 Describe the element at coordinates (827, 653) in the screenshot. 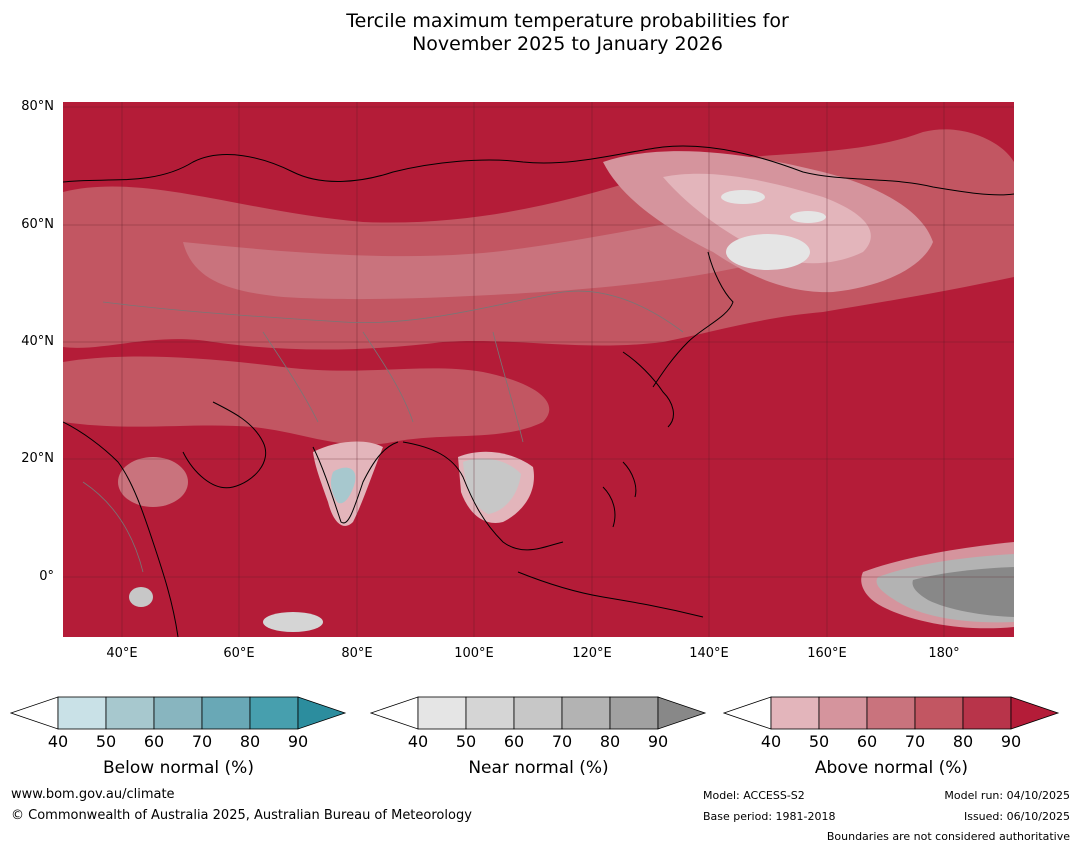

I see `lon-label-160e: 160°E` at that location.